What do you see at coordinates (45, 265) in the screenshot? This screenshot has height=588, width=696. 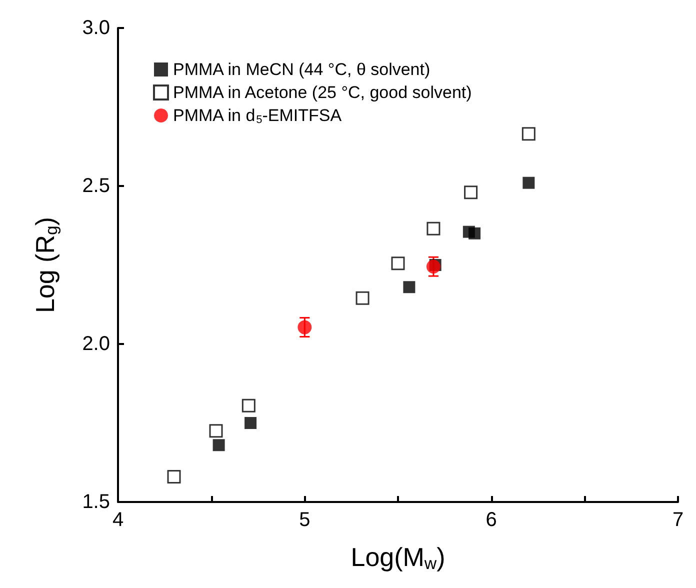 I see `y-axis-title: Log (Rg)` at bounding box center [45, 265].